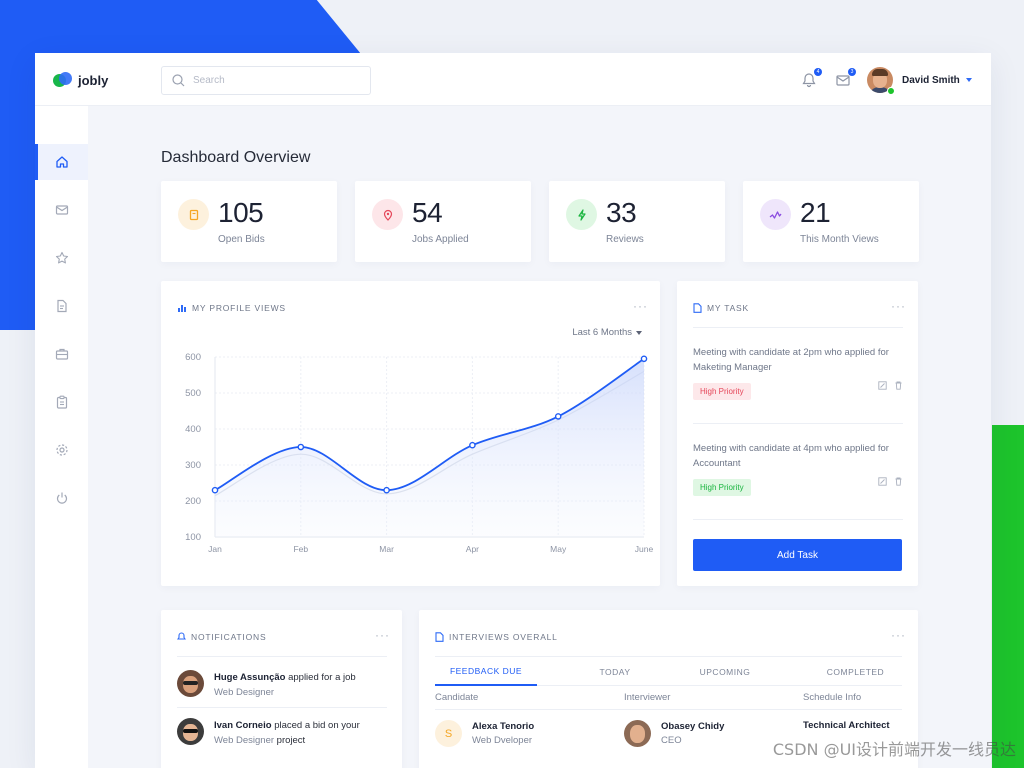  I want to click on sidebar-item-logout, so click(61, 498).